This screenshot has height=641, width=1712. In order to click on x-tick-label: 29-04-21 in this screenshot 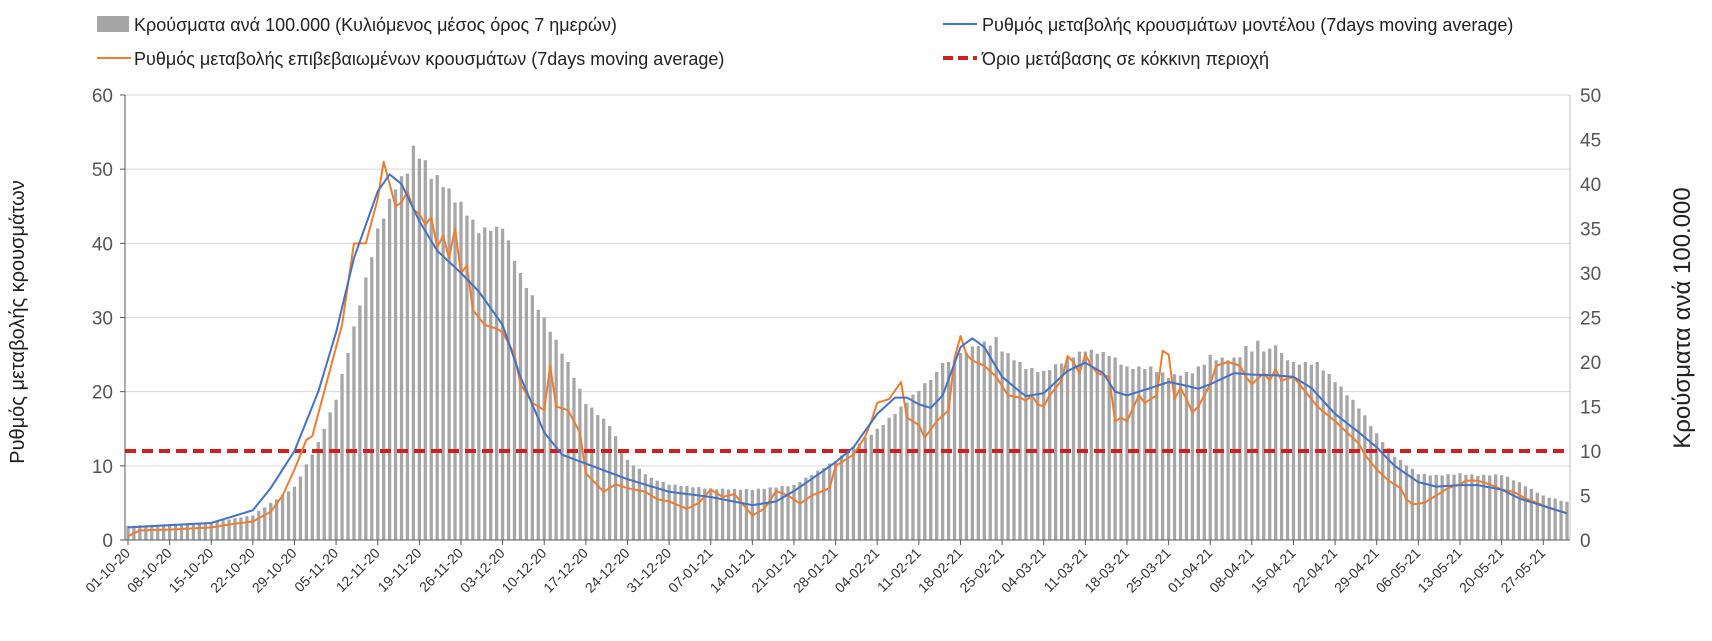, I will do `click(1356, 570)`.